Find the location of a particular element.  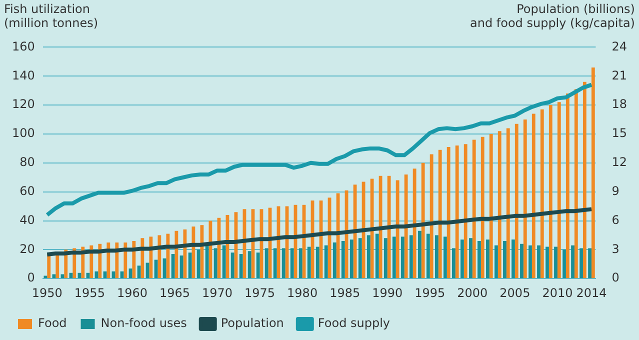

x-tick-label: 1985 is located at coordinates (345, 293).